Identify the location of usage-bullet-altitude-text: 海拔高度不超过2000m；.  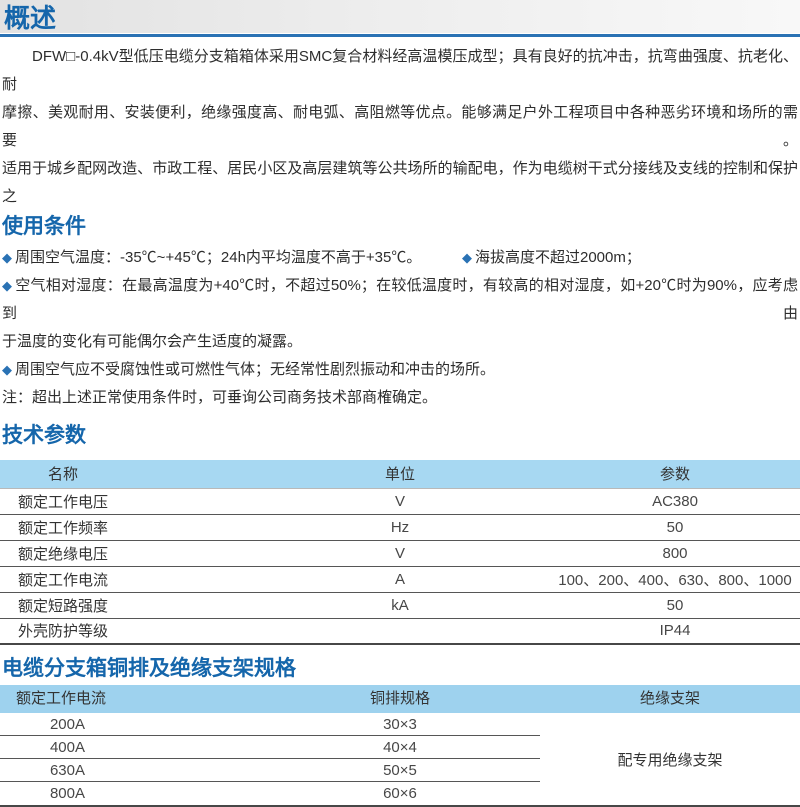
(558, 257).